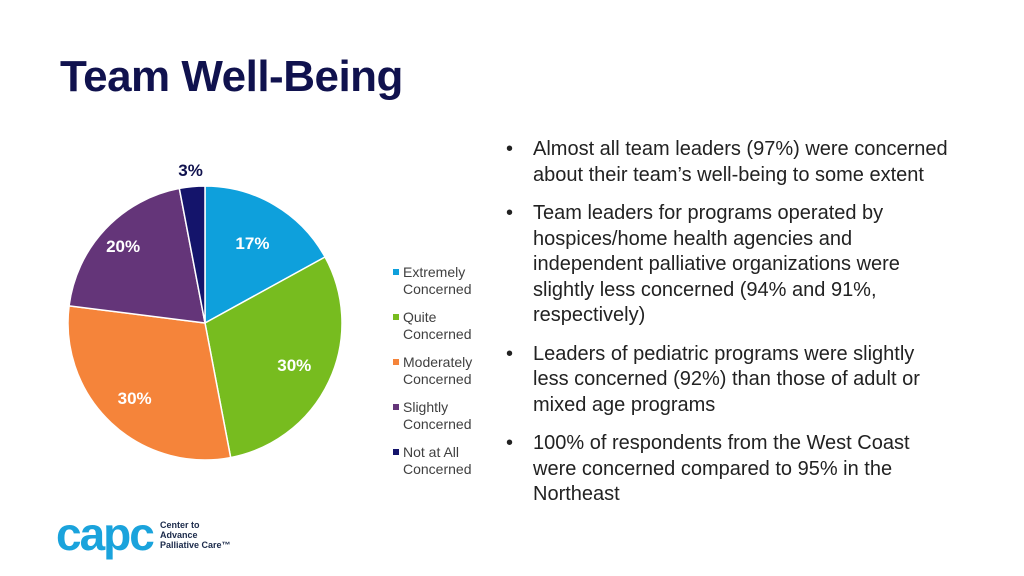  I want to click on legend-label: Quite, so click(420, 317).